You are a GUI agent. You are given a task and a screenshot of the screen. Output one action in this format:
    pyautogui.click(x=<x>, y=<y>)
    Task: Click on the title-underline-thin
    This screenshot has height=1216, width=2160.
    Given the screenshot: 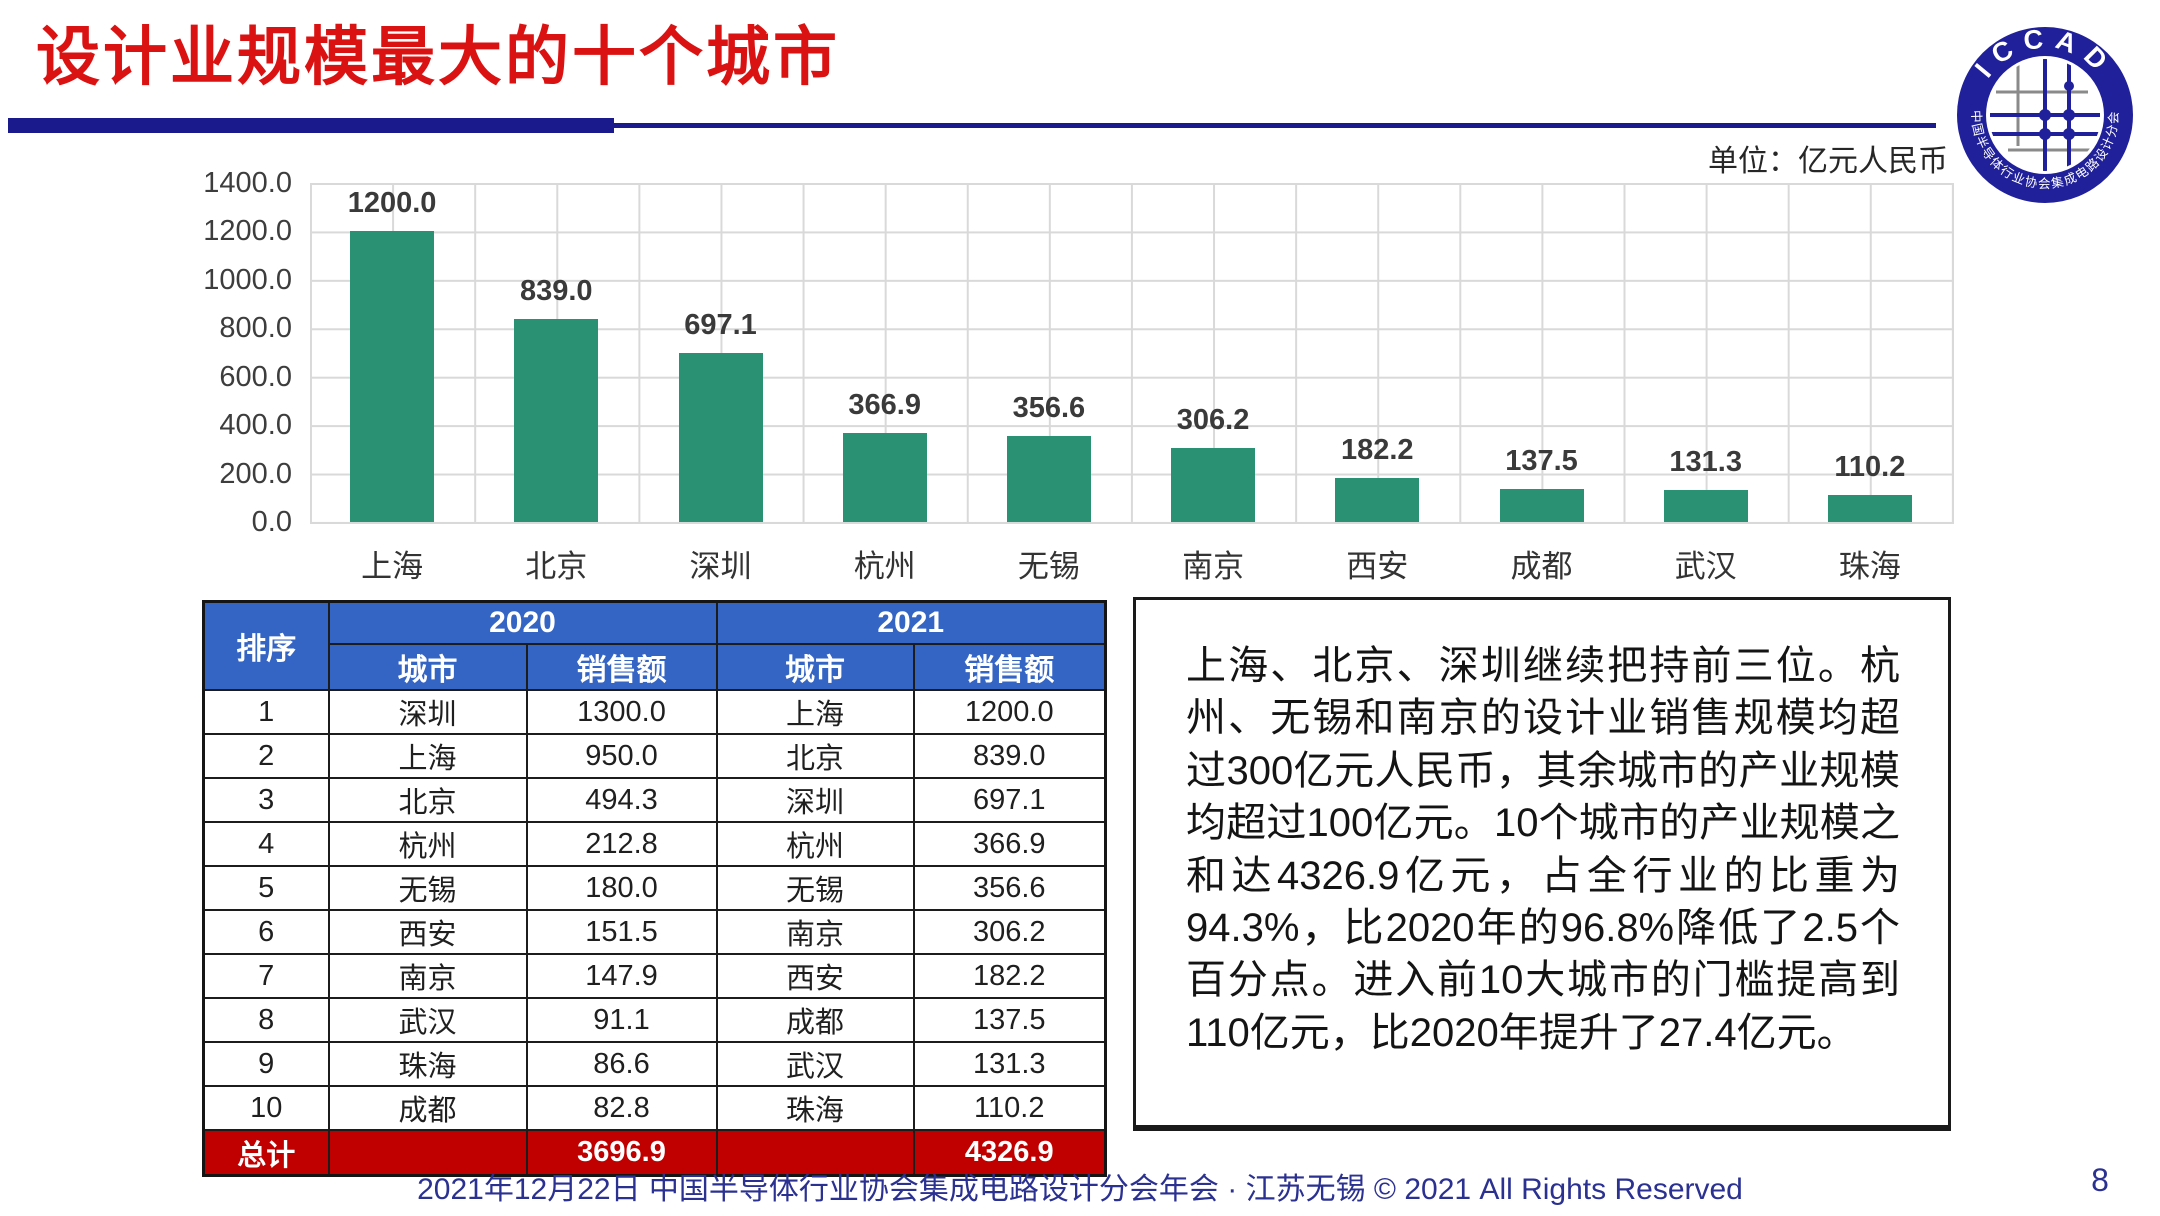 What is the action you would take?
    pyautogui.click(x=1275, y=125)
    